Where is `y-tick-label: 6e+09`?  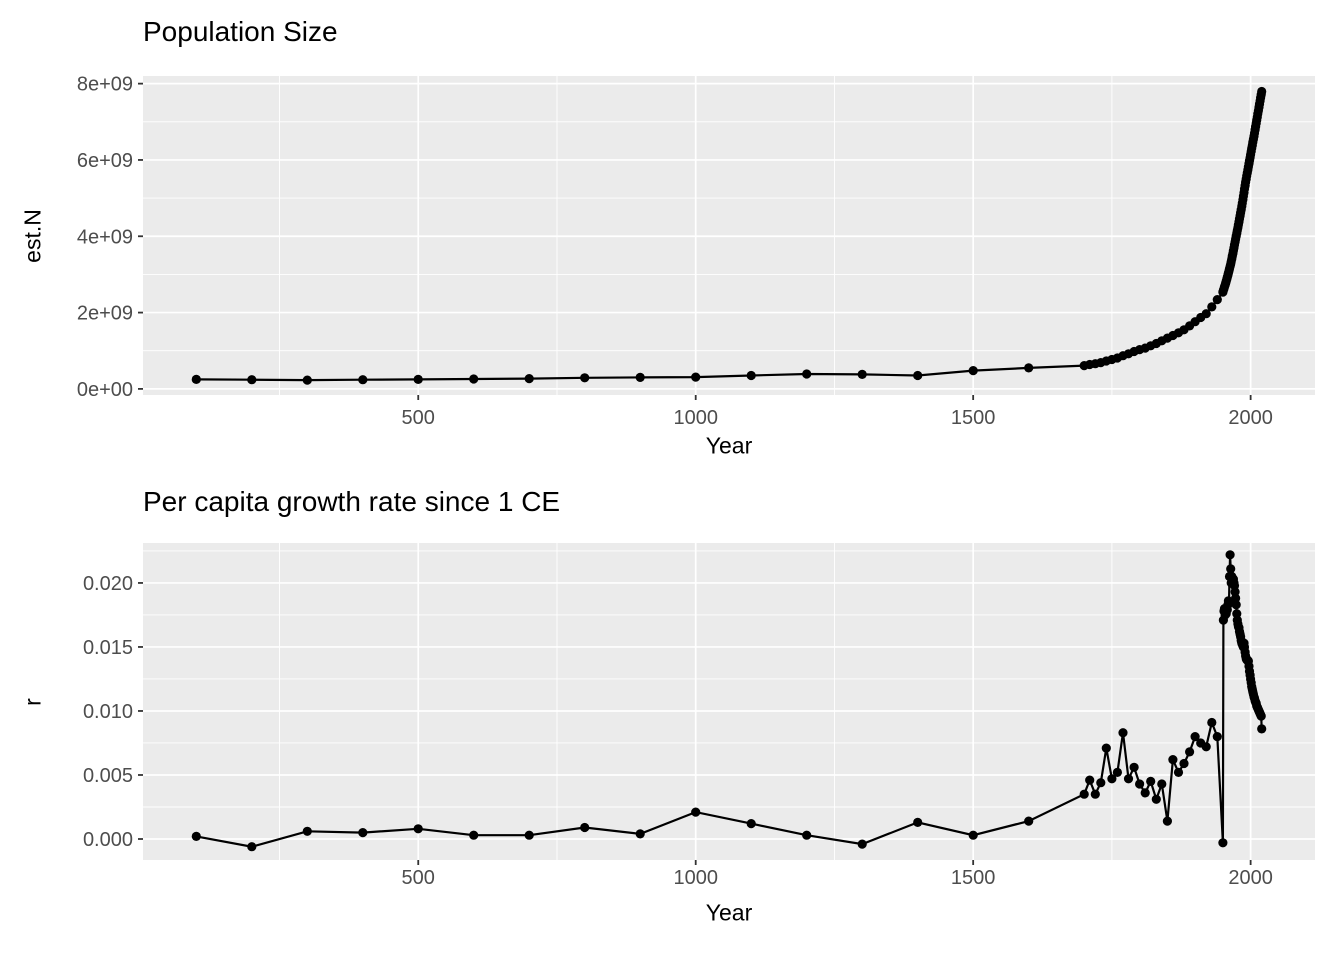 y-tick-label: 6e+09 is located at coordinates (105, 161).